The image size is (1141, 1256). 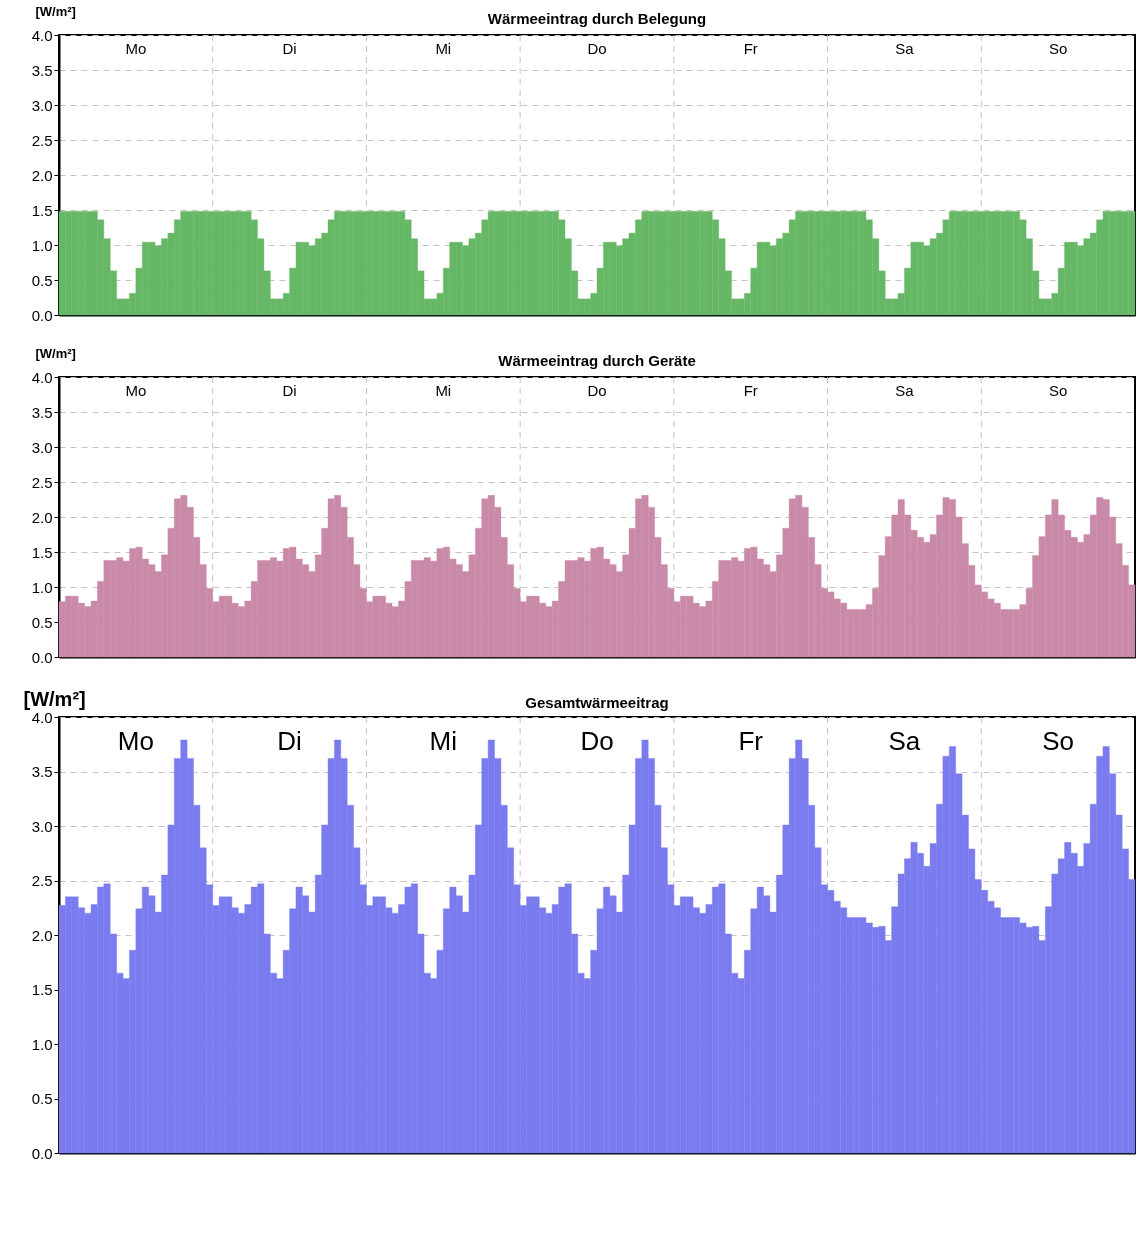 What do you see at coordinates (597, 18) in the screenshot?
I see `chart-title: Wärmeeintrag durch Belegung` at bounding box center [597, 18].